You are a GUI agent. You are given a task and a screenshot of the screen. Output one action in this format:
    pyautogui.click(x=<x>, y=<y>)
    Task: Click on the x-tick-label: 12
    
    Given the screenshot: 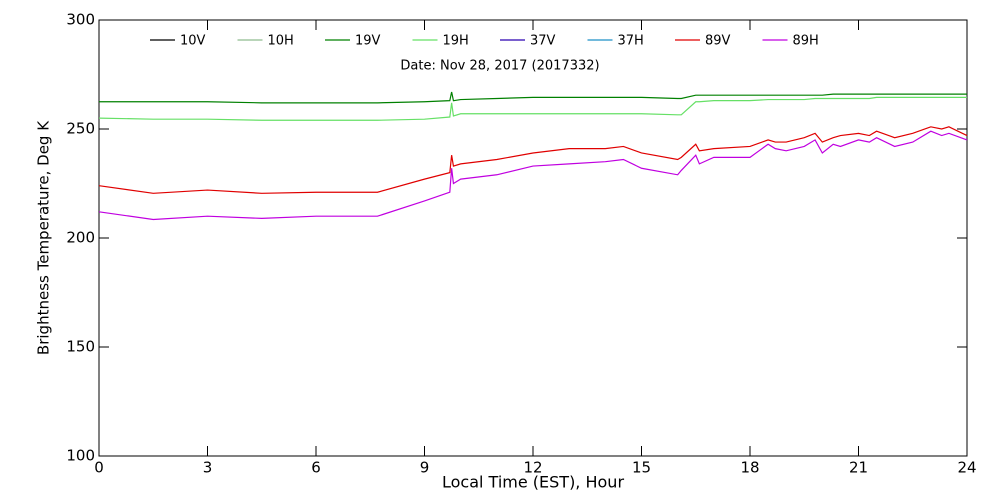 What is the action you would take?
    pyautogui.click(x=532, y=468)
    